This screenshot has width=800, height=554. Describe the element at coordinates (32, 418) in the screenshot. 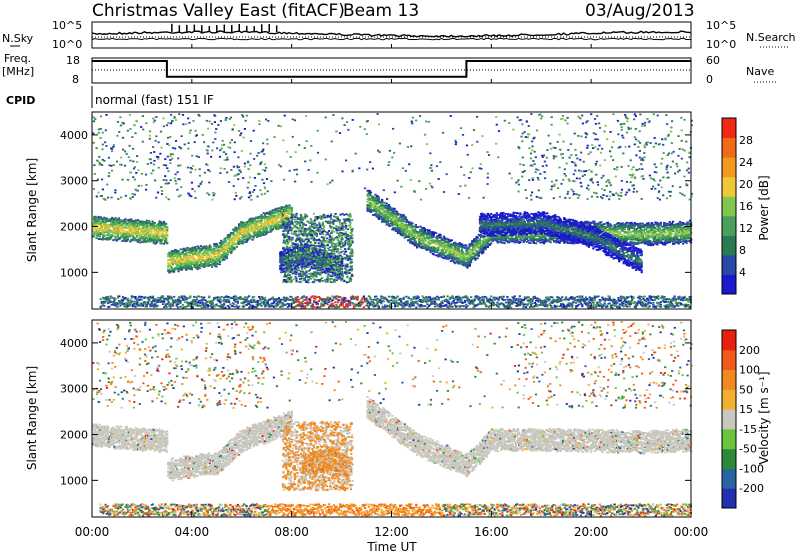

I see `velocity-ylabel: Slant Range [km]` at that location.